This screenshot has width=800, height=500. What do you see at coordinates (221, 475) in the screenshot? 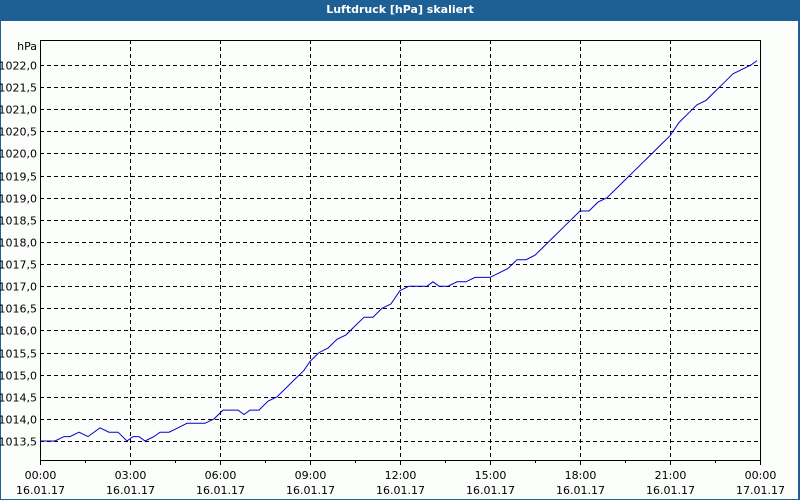
I see `x-tick-time: 06:00` at bounding box center [221, 475].